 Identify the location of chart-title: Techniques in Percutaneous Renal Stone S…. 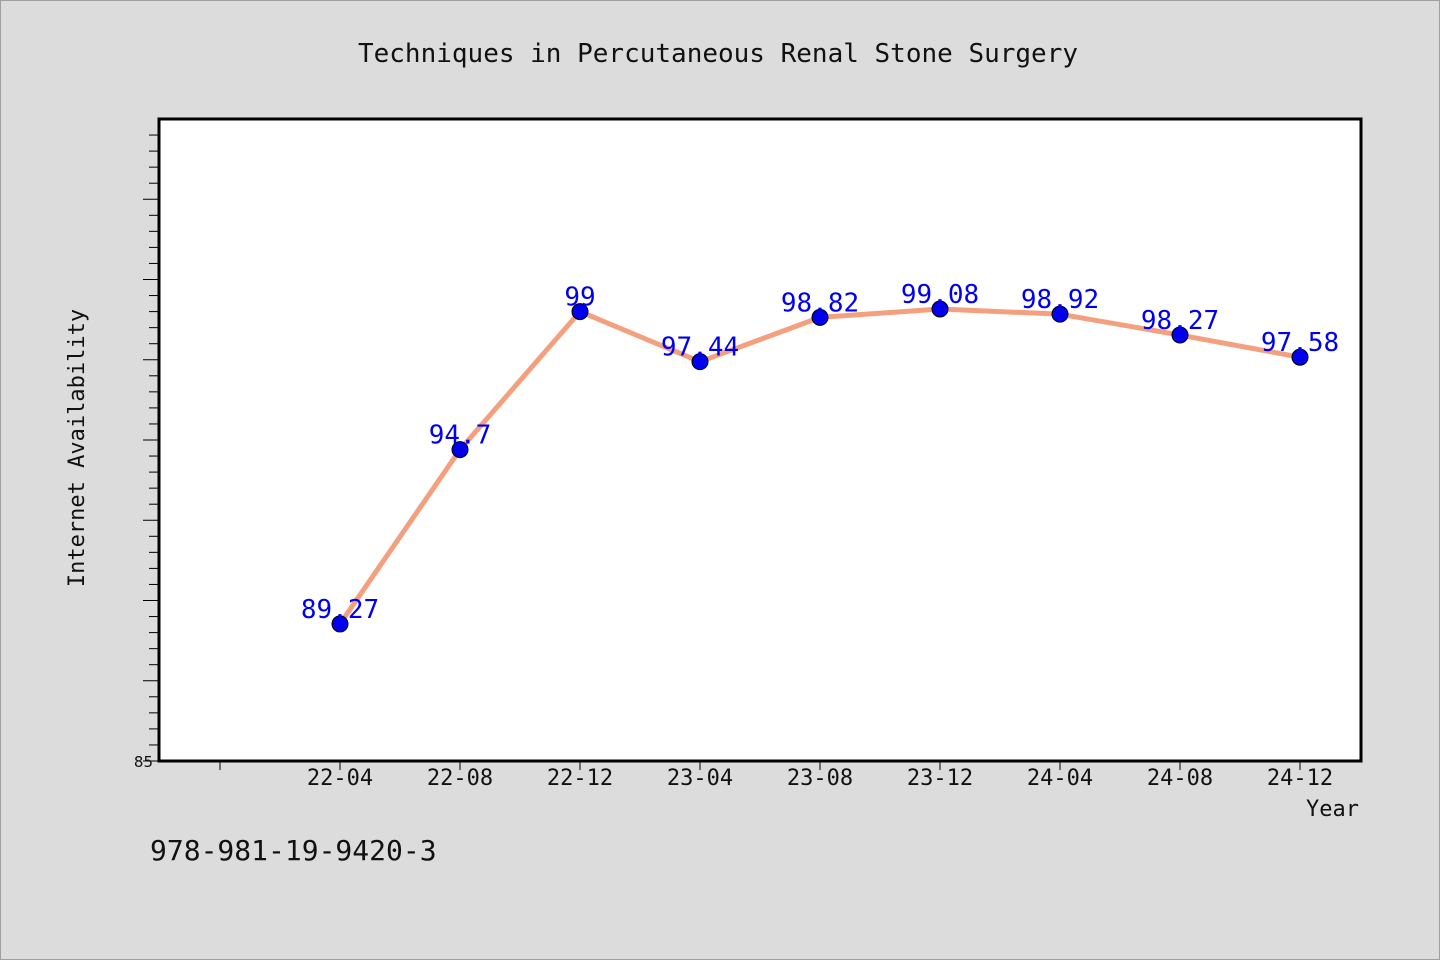
(718, 54).